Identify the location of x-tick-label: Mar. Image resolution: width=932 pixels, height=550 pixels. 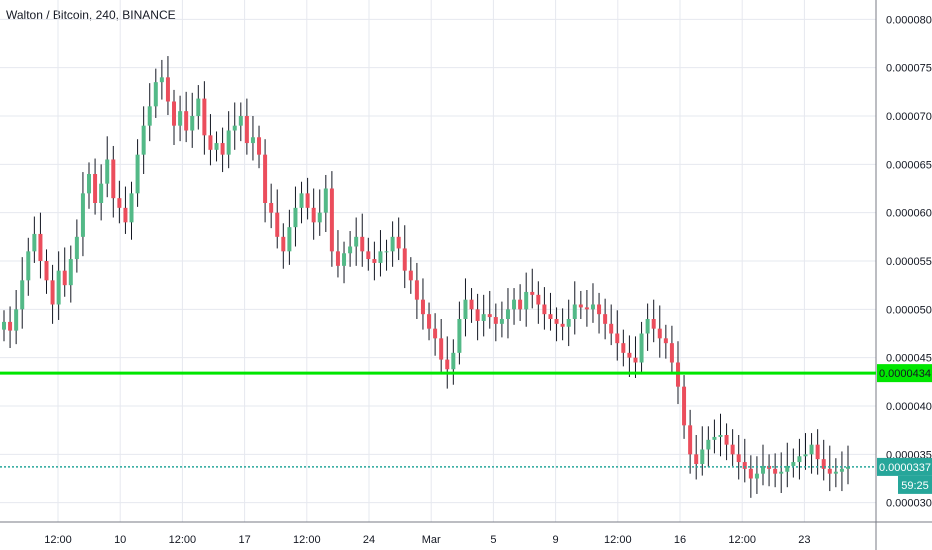
(431, 540).